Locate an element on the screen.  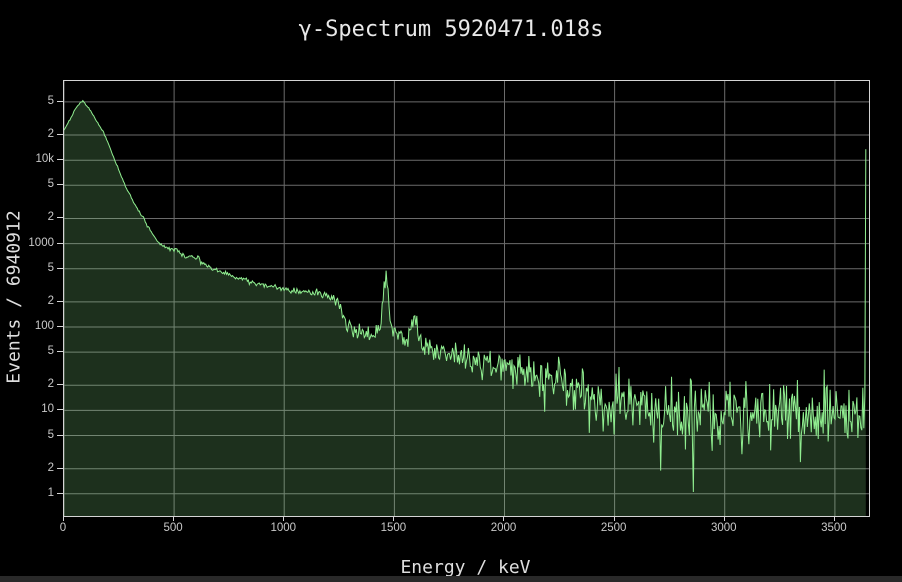
y-tick-label: 10k is located at coordinates (44, 159).